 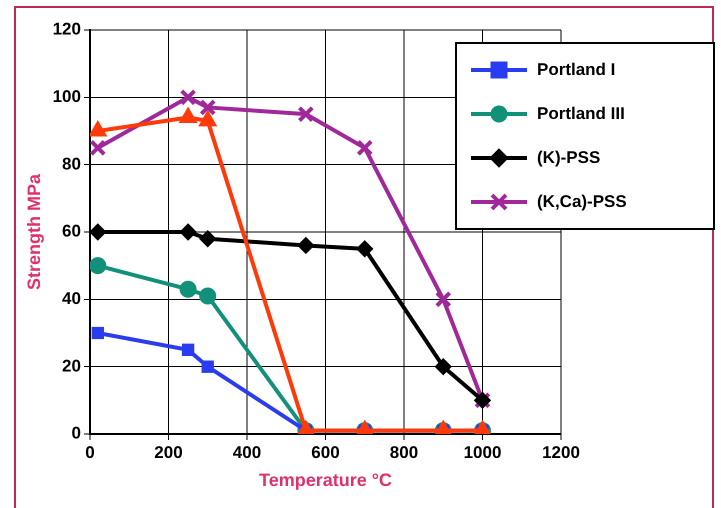 What do you see at coordinates (168, 452) in the screenshot?
I see `x-tick-label: 200` at bounding box center [168, 452].